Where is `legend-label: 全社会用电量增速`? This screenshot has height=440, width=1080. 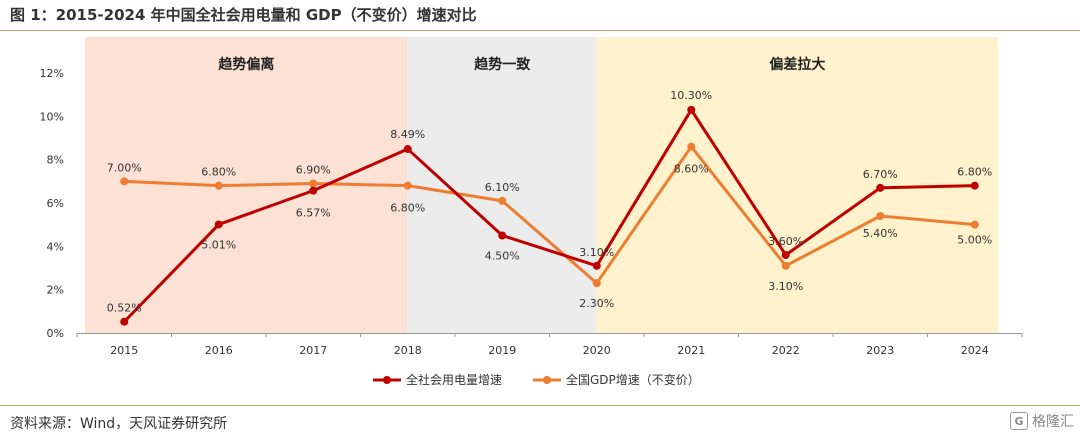 legend-label: 全社会用电量增速 is located at coordinates (454, 379).